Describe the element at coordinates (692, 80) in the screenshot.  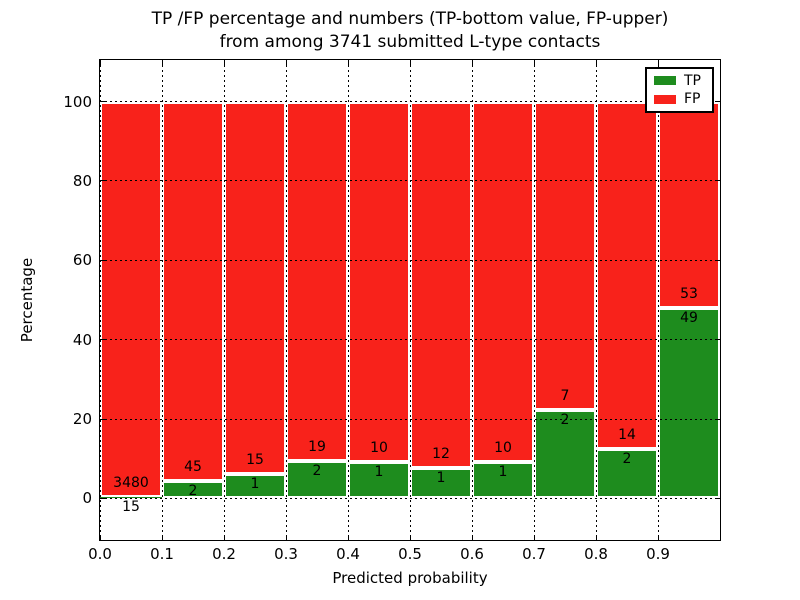
I see `legend-label-tp: TP` at that location.